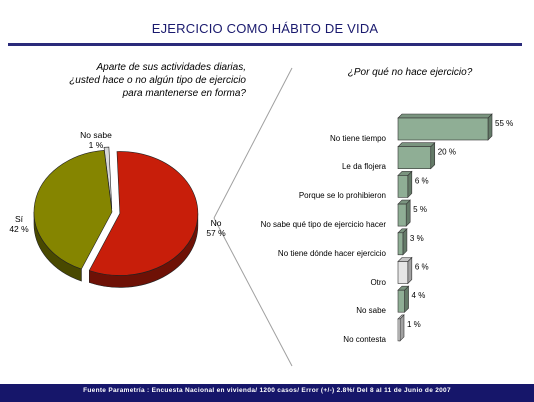 The width and height of the screenshot is (534, 402). Describe the element at coordinates (19, 229) in the screenshot. I see `pie-label-si-value: 42 %` at that location.